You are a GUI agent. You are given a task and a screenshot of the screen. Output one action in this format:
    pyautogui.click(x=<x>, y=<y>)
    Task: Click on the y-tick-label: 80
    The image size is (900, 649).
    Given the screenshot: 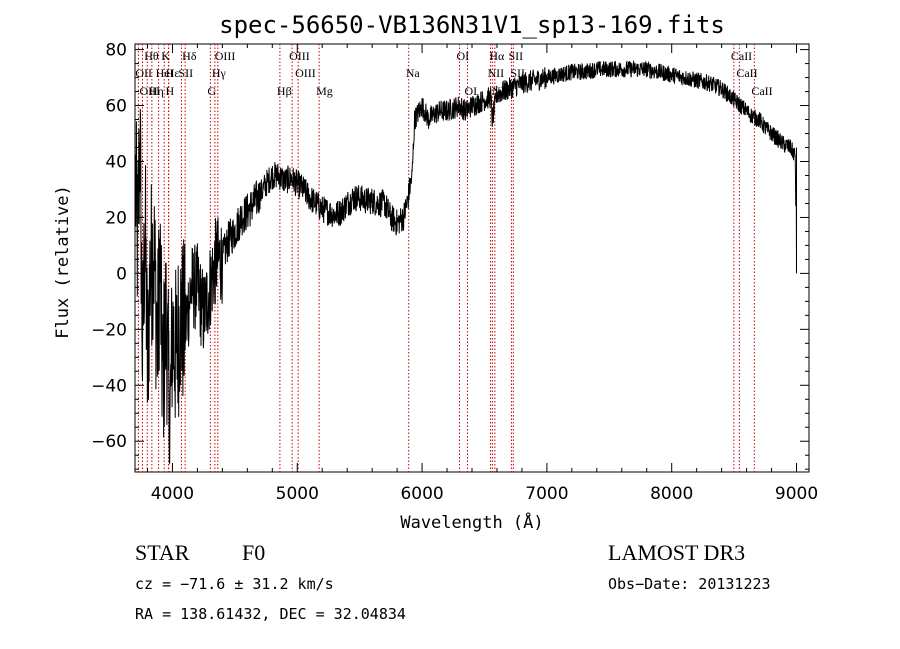 What is the action you would take?
    pyautogui.click(x=116, y=51)
    